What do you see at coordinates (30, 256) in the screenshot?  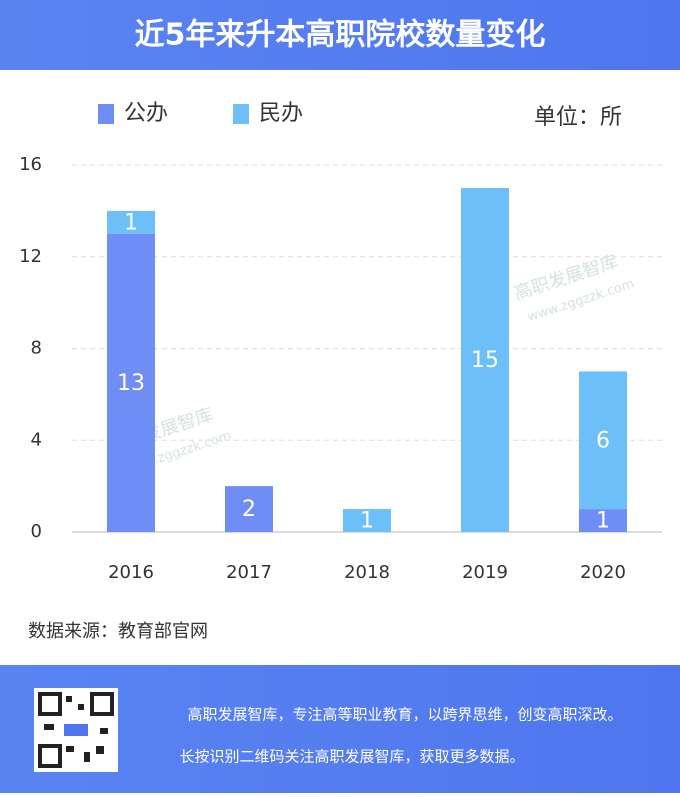 I see `y-tick-label: 12` at bounding box center [30, 256].